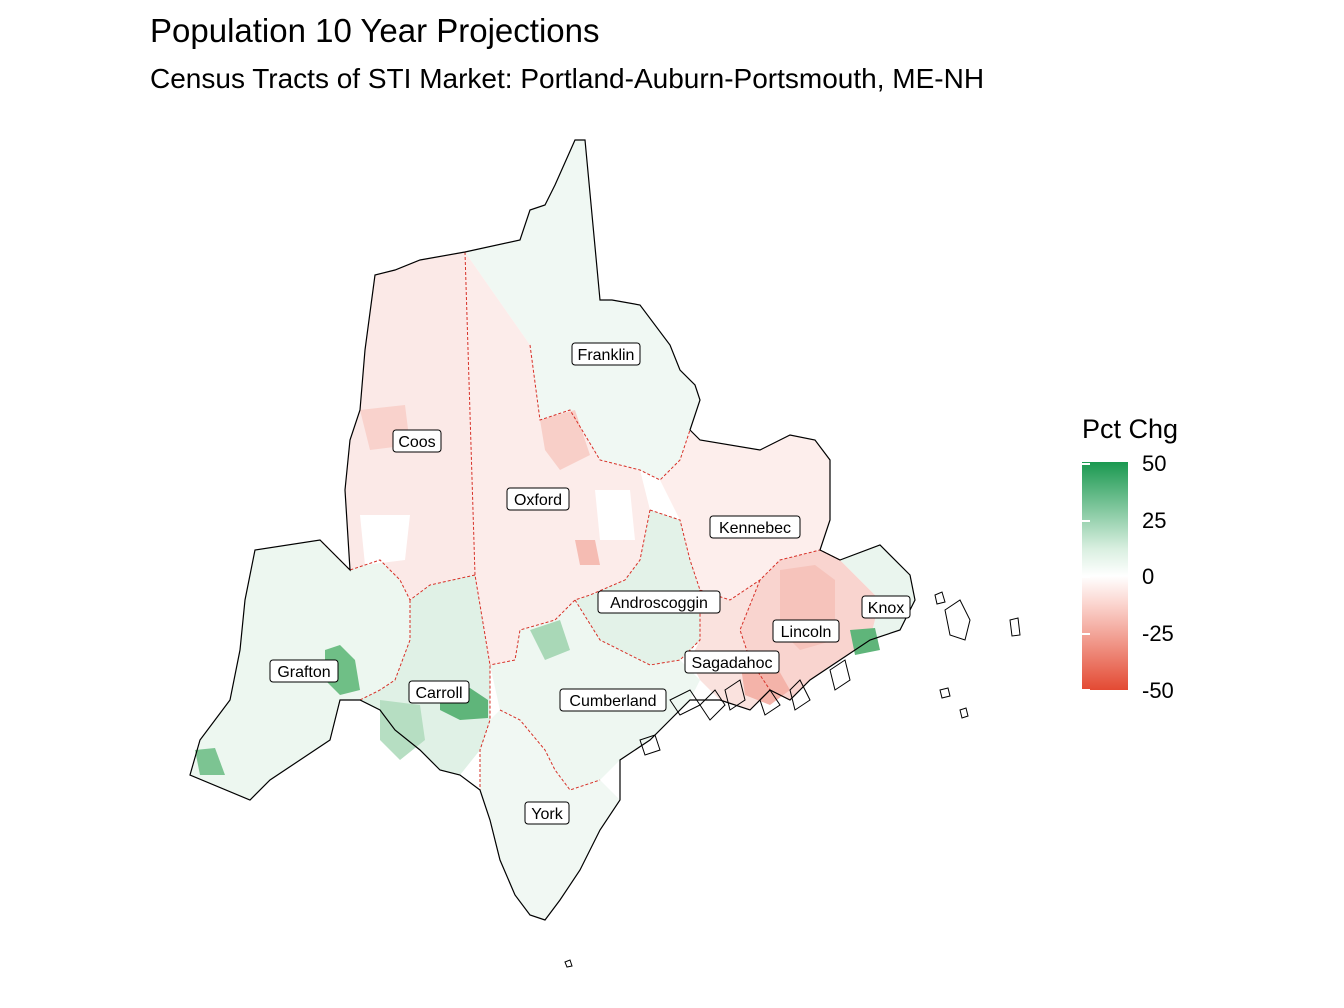 The image size is (1344, 1008). I want to click on label-coos: Coos, so click(417, 441).